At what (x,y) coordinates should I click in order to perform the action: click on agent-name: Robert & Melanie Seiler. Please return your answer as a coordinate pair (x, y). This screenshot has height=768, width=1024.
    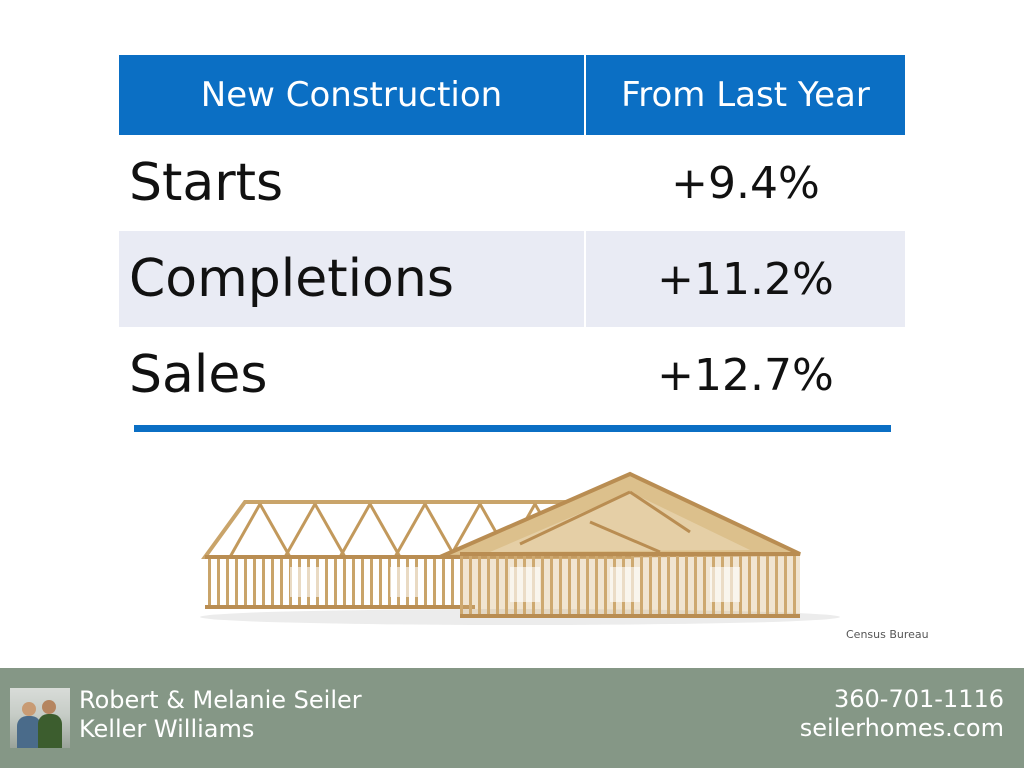
    Looking at the image, I should click on (220, 700).